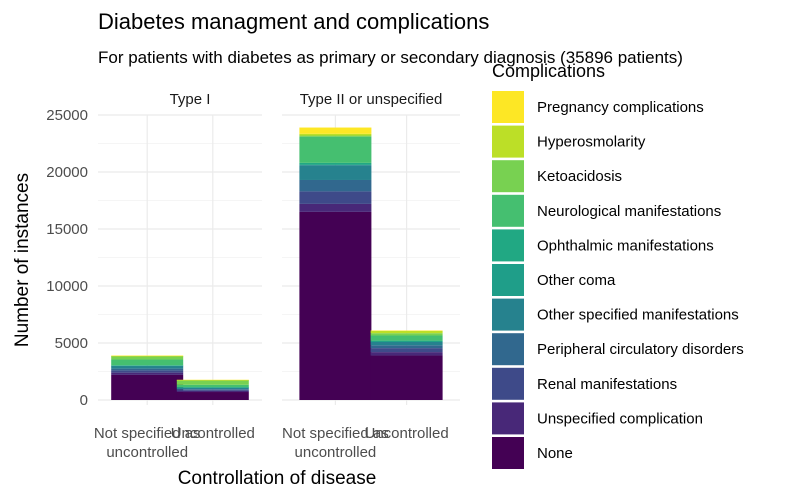 This screenshot has height=498, width=807. What do you see at coordinates (67, 172) in the screenshot?
I see `y-tick-label: 20000` at bounding box center [67, 172].